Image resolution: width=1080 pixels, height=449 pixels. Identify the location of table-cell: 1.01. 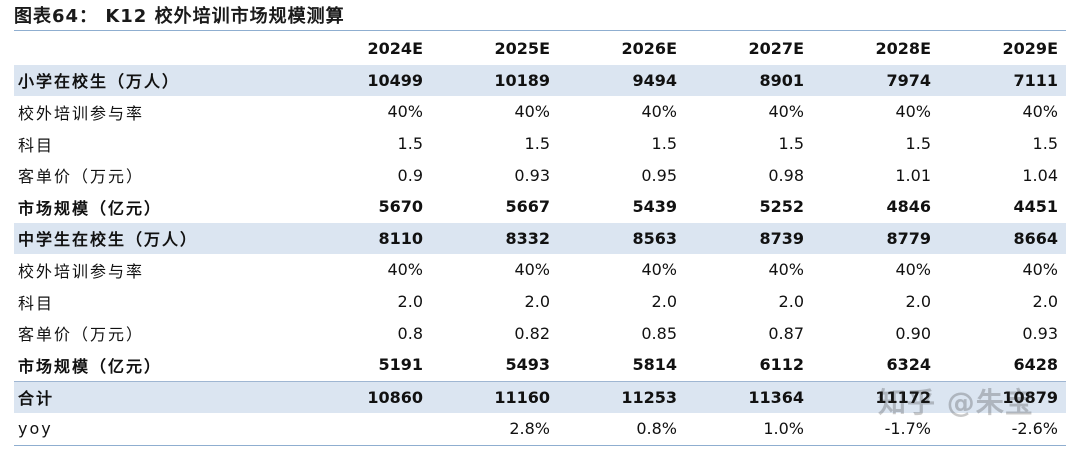
(913, 175).